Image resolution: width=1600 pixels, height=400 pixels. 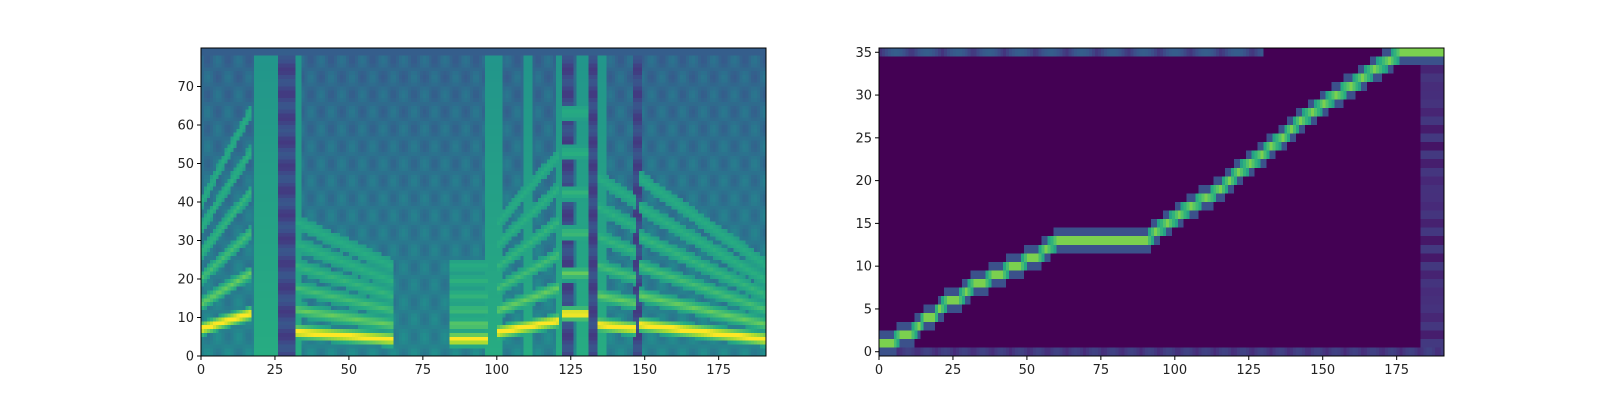 I want to click on y-tick-label: 50, so click(x=185, y=164).